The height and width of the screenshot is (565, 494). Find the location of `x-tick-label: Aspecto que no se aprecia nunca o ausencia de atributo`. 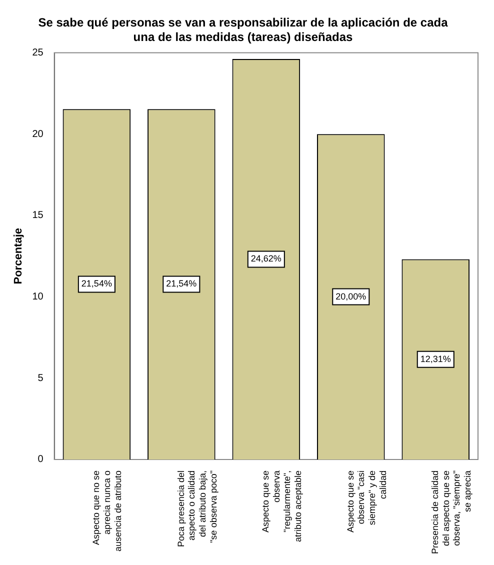

x-tick-label: Aspecto que no se aprecia nunca o ausencia de atributo is located at coordinates (107, 511).